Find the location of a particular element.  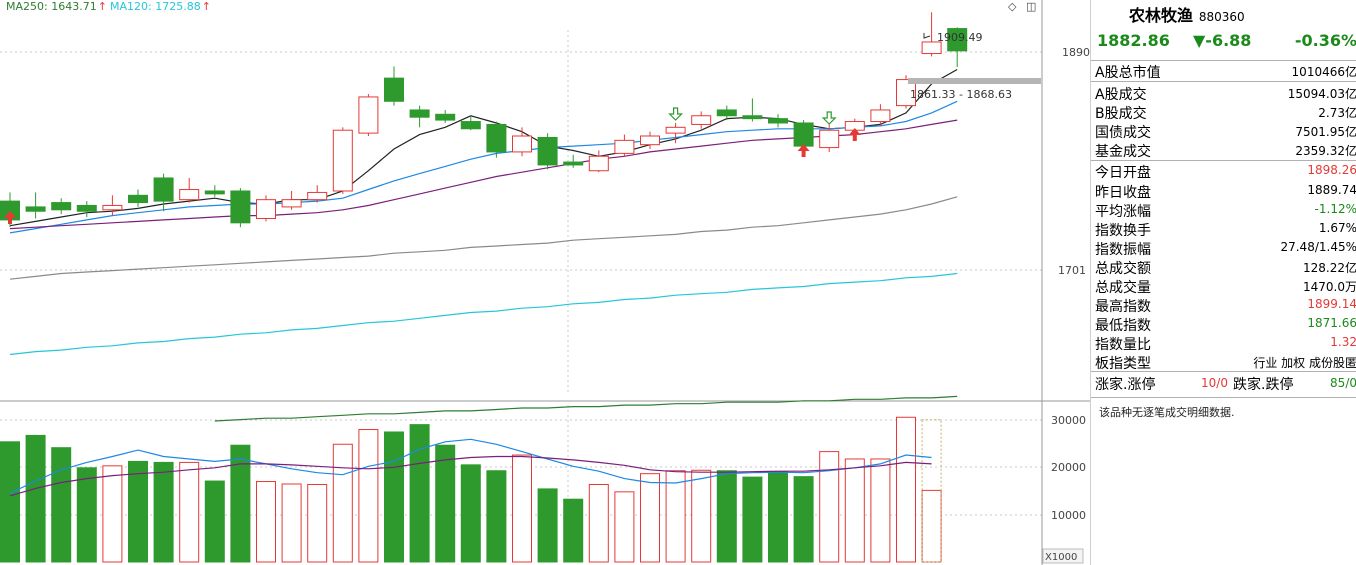

price-tick-1890: 1890 is located at coordinates (1076, 52).